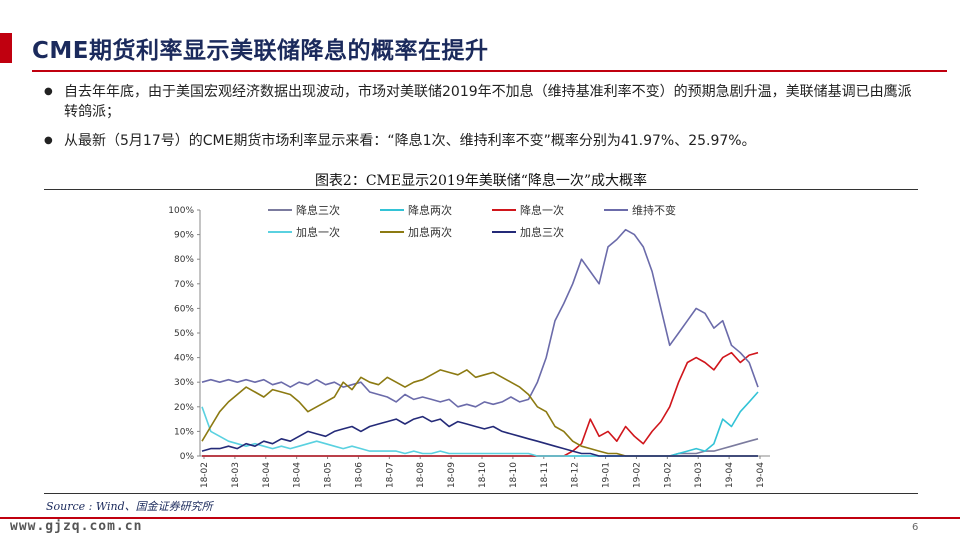  I want to click on title-accent-bar, so click(6, 48).